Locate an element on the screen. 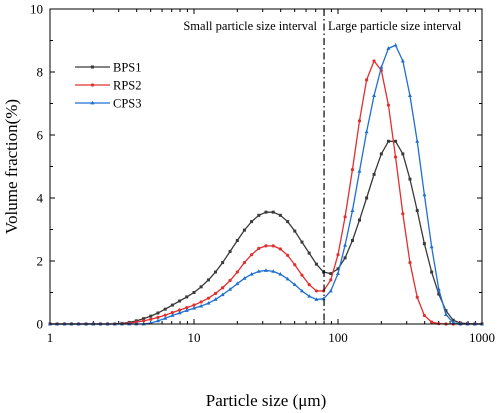 This screenshot has width=498, height=413. x-tick-label: 1000 is located at coordinates (482, 337).